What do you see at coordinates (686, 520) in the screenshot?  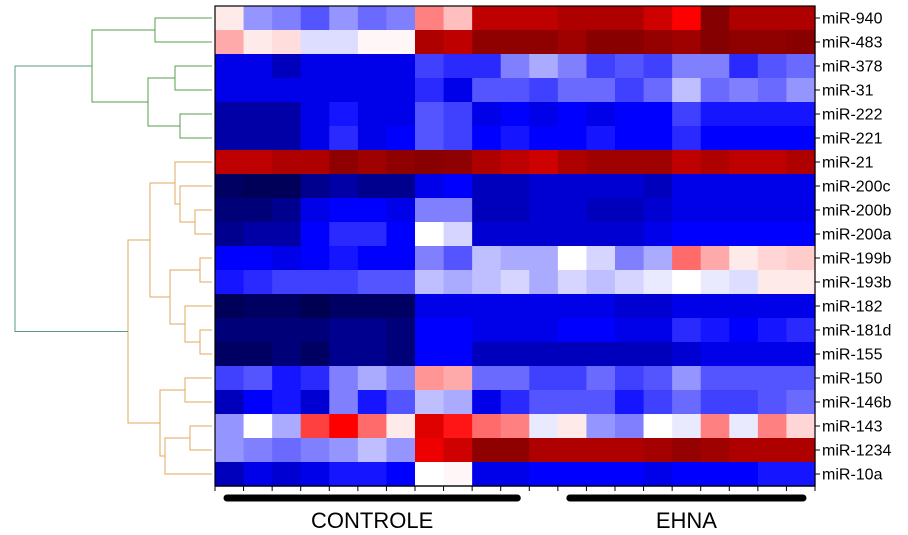 I see `group-label: EHNA` at bounding box center [686, 520].